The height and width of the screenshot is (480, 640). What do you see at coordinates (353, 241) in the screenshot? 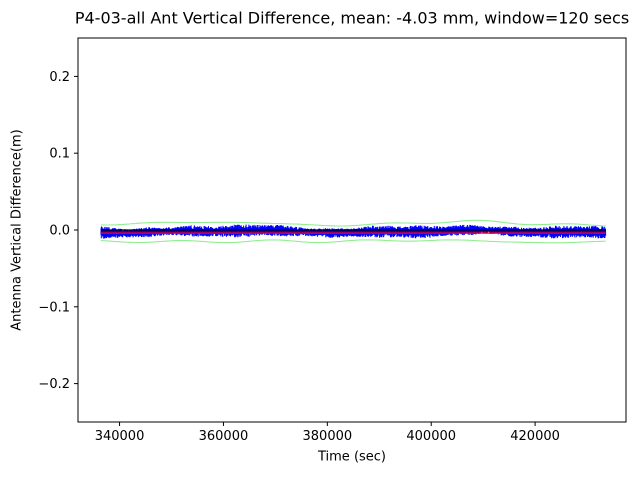
I see `lower-envelope-line` at bounding box center [353, 241].